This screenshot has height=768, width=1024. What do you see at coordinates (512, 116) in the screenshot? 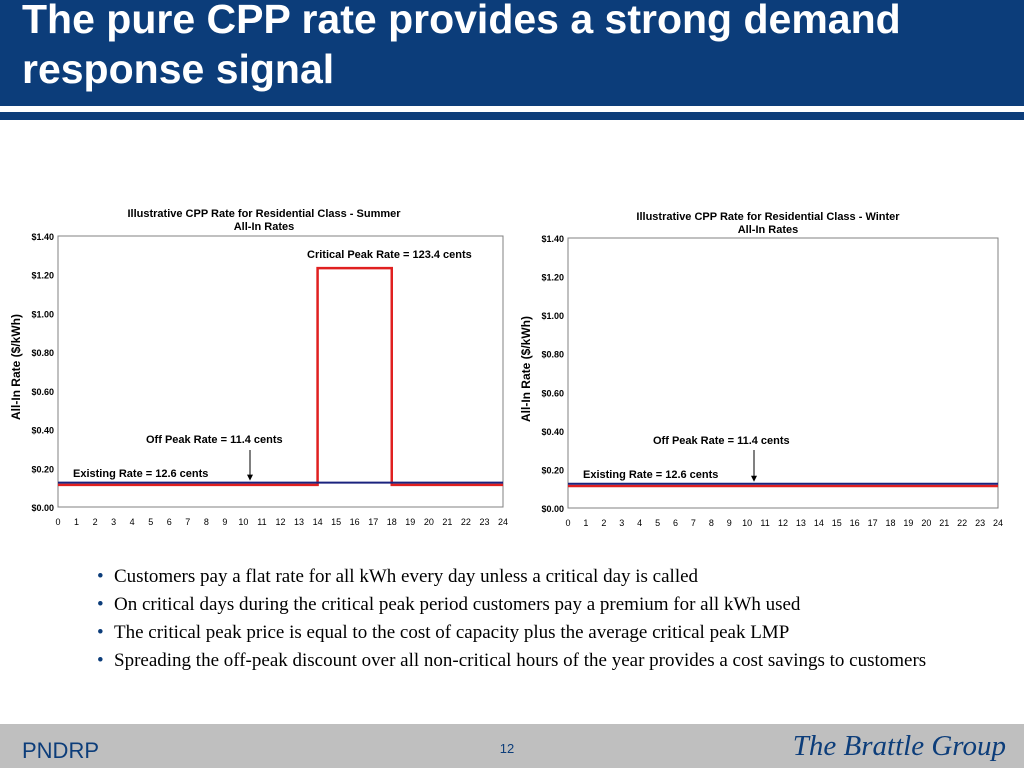
I see `title-divider-blue` at bounding box center [512, 116].